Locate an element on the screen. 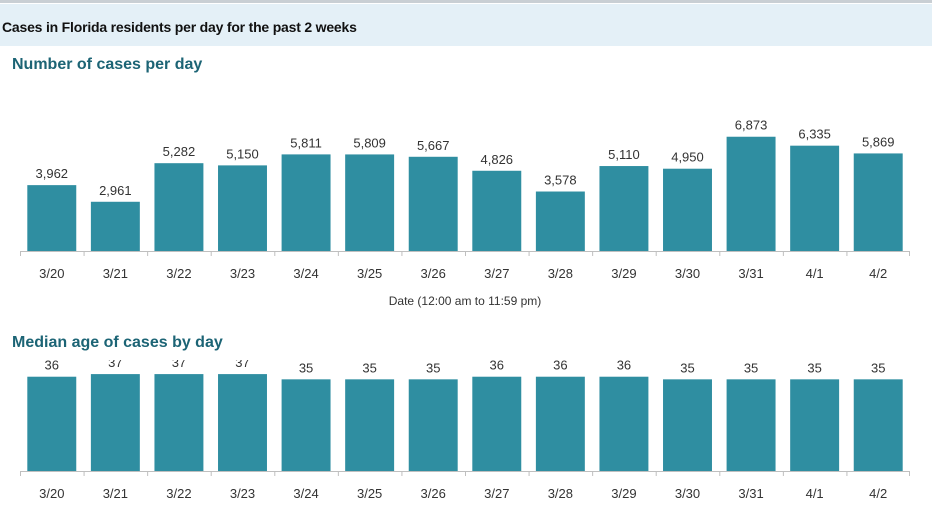 This screenshot has width=932, height=524. data-label: 4,950 is located at coordinates (687, 157).